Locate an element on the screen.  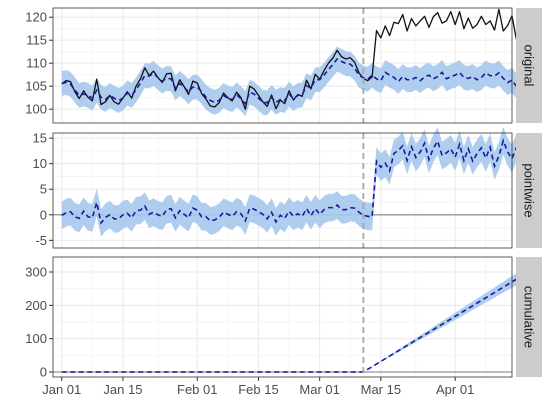
facet-strip-label: pointwise is located at coordinates (529, 190).